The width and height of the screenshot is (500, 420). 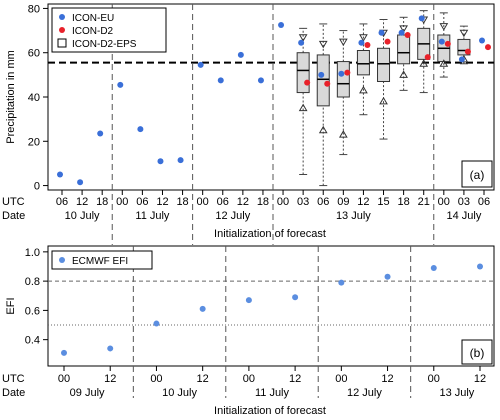 I want to click on panel-label: (a), so click(x=477, y=175).